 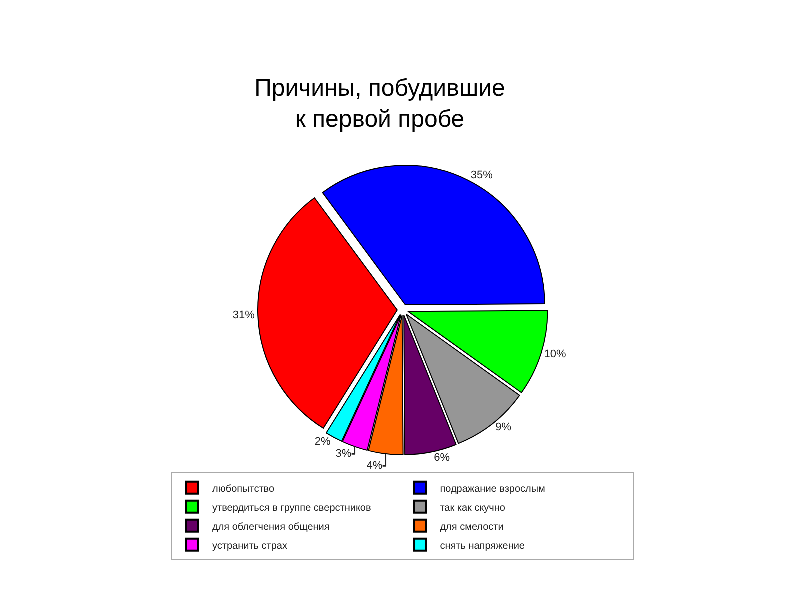 I want to click on data-label: 6%, so click(x=442, y=458).